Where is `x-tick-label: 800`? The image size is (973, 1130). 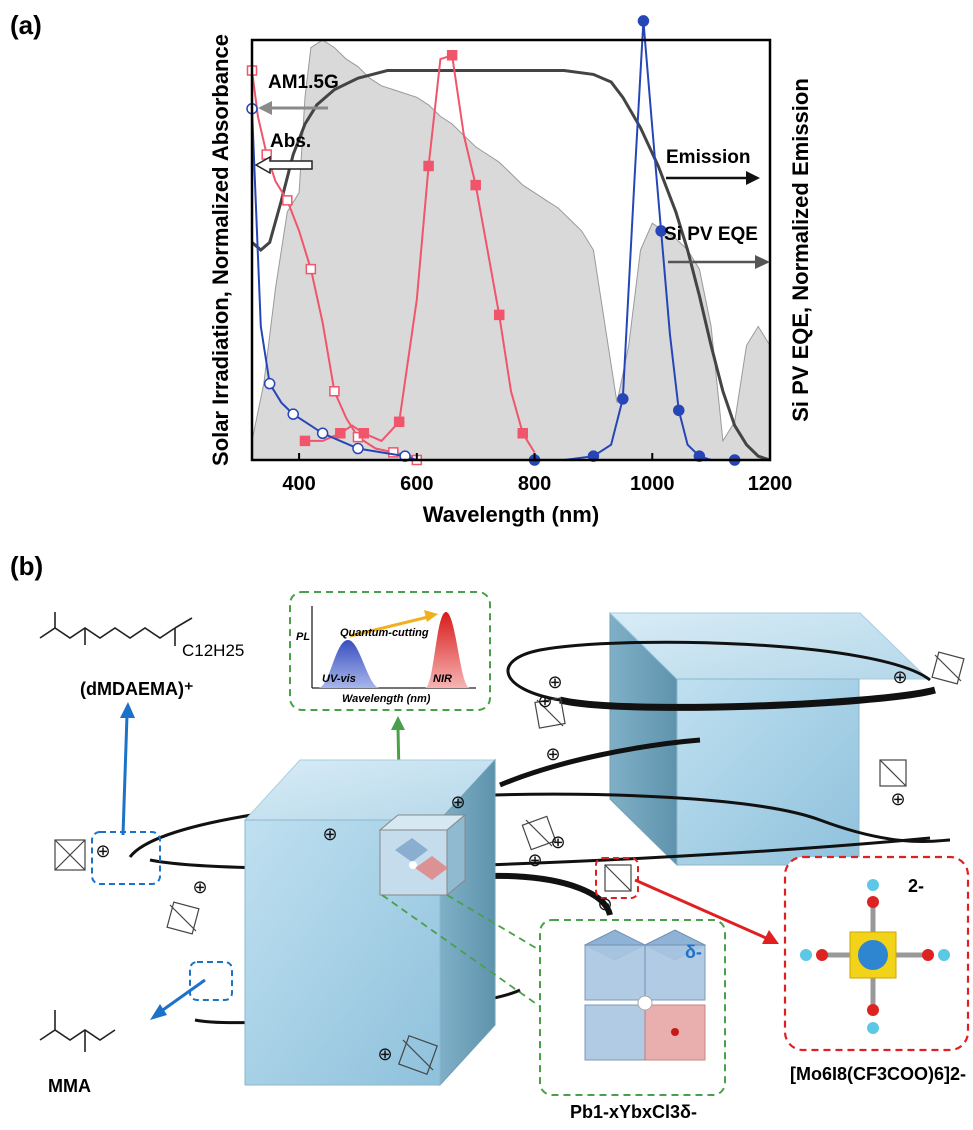
x-tick-label: 800 is located at coordinates (534, 484).